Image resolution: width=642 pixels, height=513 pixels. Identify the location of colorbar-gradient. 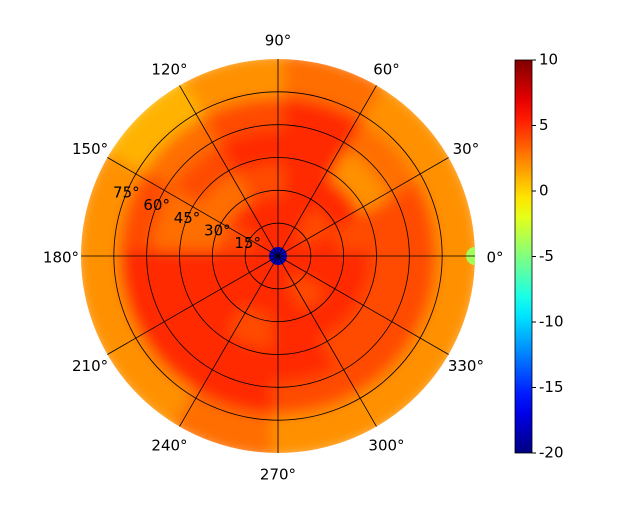
(523, 256).